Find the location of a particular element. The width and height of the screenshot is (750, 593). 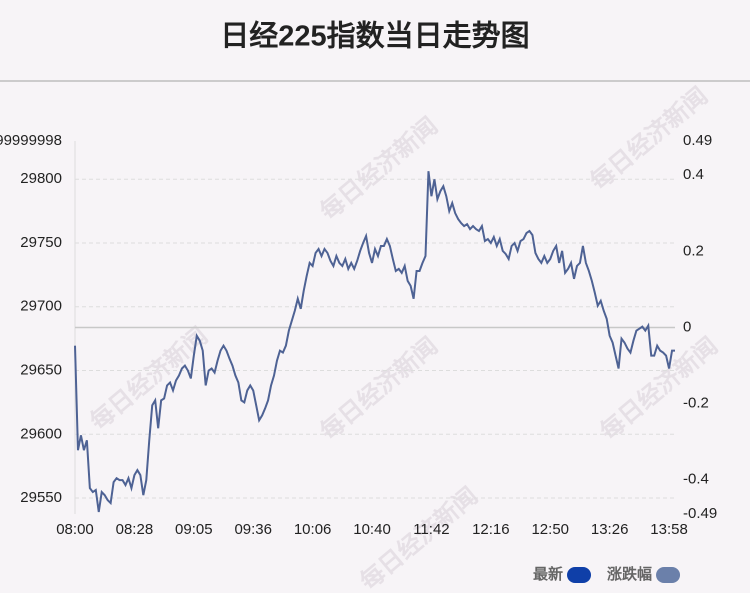

y2-tick-label: -0.4 is located at coordinates (696, 479).